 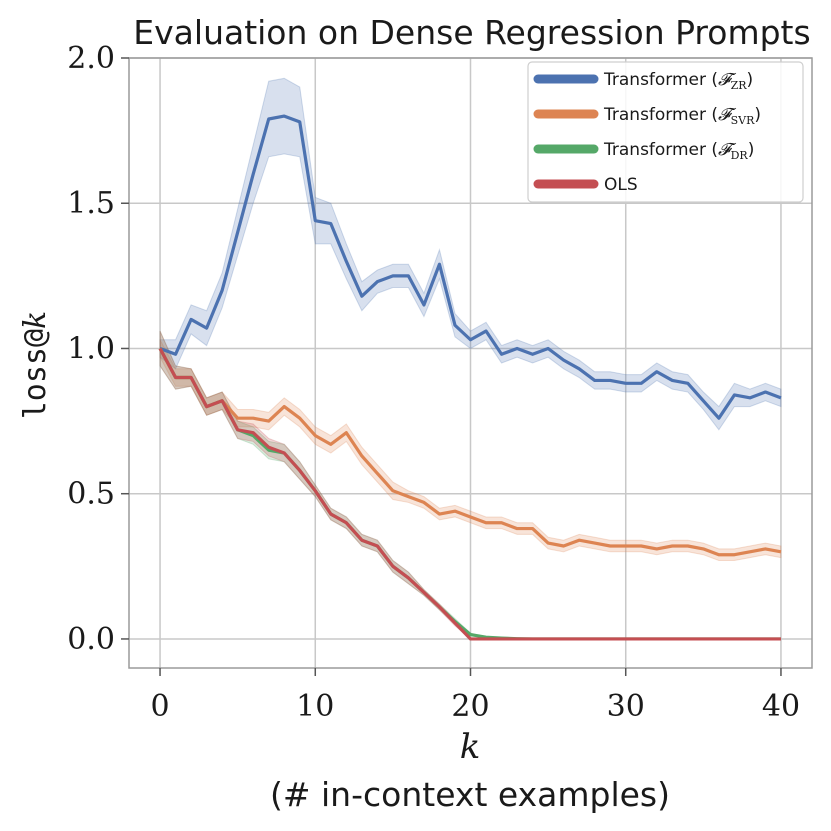 What do you see at coordinates (678, 151) in the screenshot?
I see `legend-label: Transformer (𝓕DR)` at bounding box center [678, 151].